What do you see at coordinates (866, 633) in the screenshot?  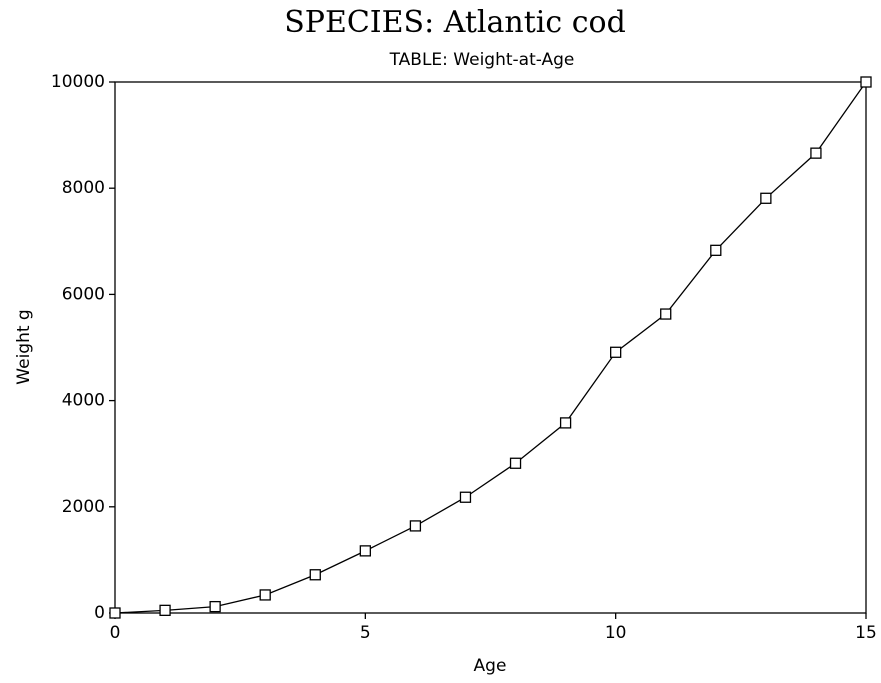 I see `x-tick-label: 15` at bounding box center [866, 633].